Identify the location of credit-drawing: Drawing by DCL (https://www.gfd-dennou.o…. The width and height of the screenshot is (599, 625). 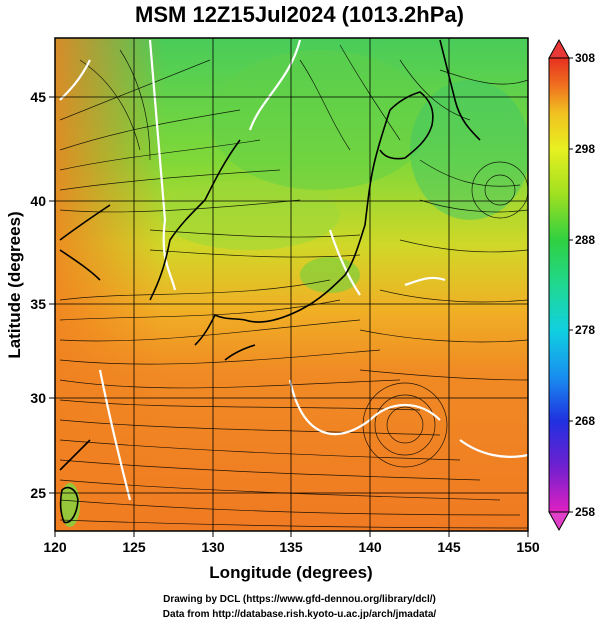
(299, 599).